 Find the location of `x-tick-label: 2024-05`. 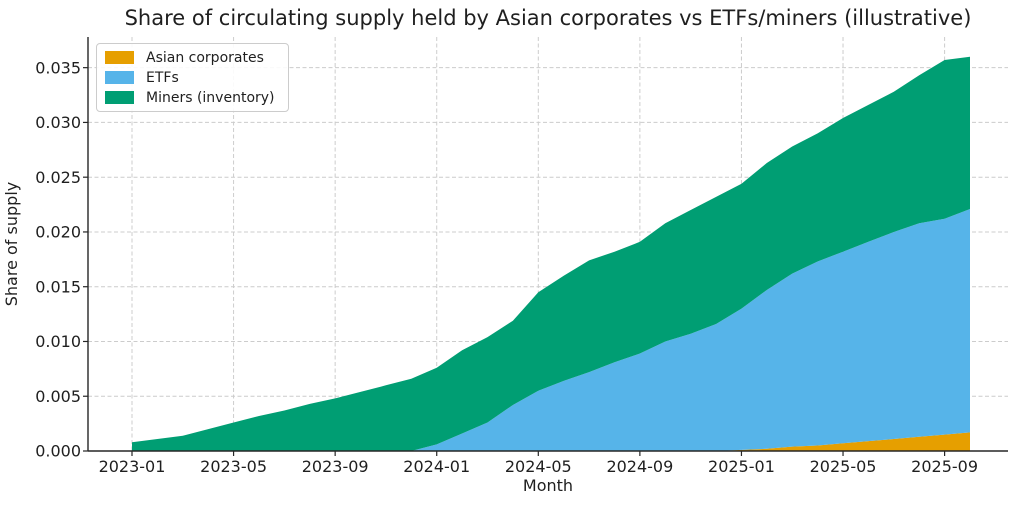

x-tick-label: 2024-05 is located at coordinates (538, 466).